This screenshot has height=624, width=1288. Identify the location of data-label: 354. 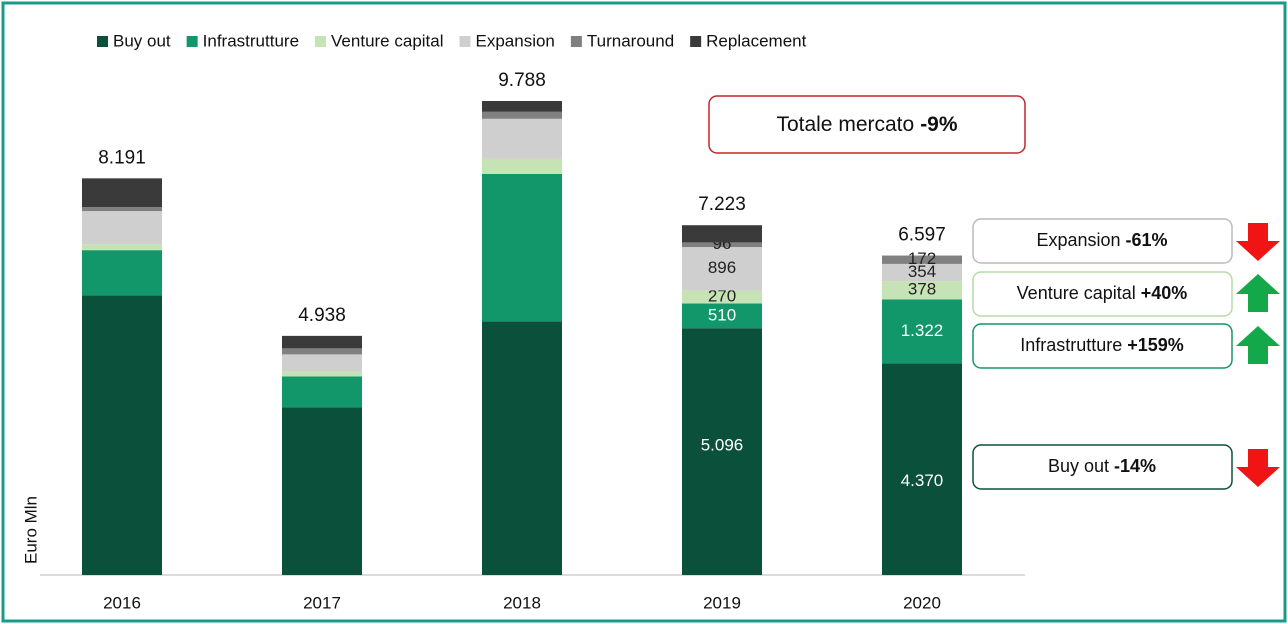
(922, 271).